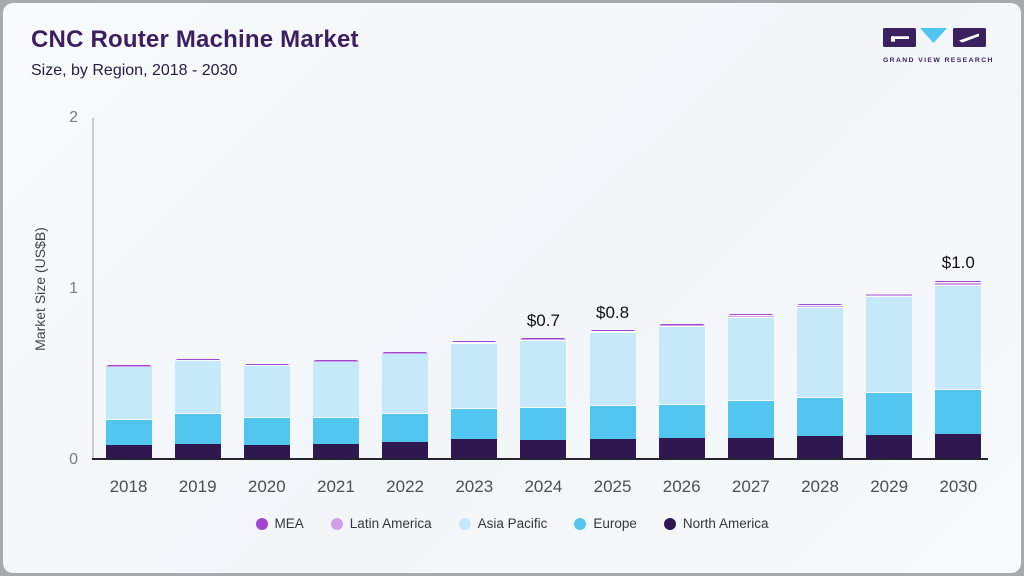  I want to click on bar-2019-segment-europe, so click(197, 428).